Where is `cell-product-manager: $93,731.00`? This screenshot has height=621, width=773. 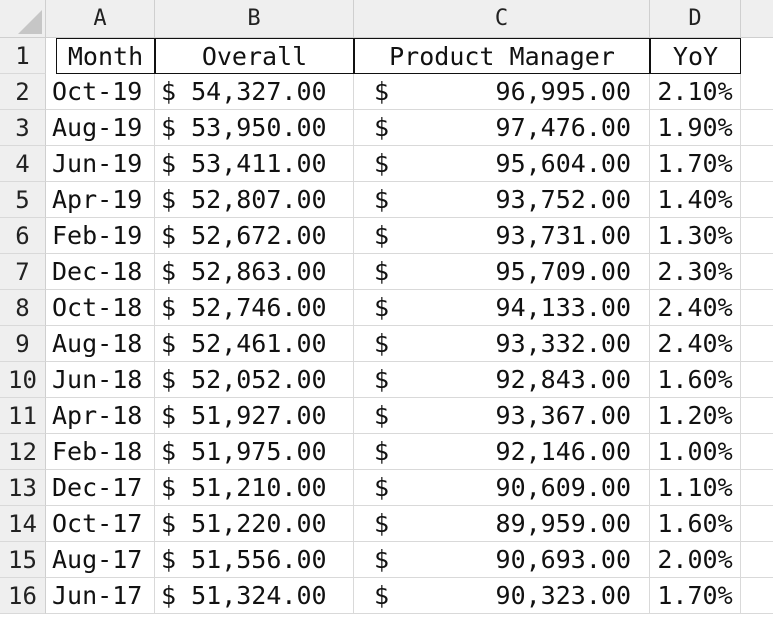
cell-product-manager: $93,731.00 is located at coordinates (502, 236).